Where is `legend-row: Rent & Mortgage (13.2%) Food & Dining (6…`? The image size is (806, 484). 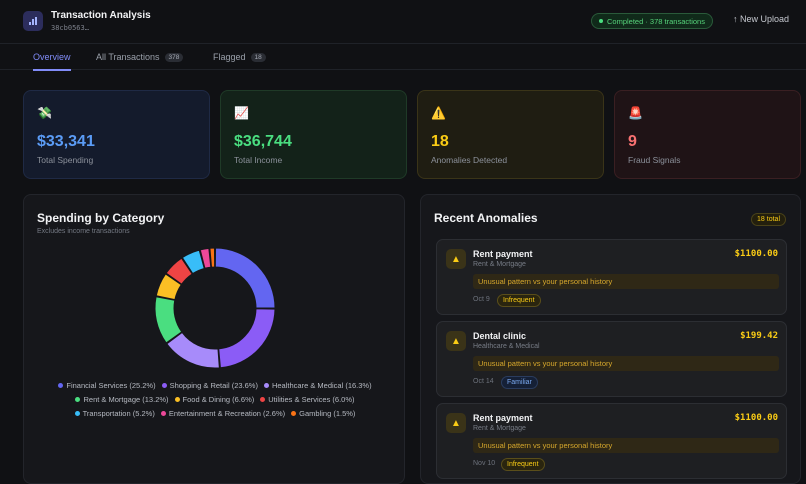 legend-row: Rent & Mortgage (13.2%) Food & Dining (6… is located at coordinates (215, 399).